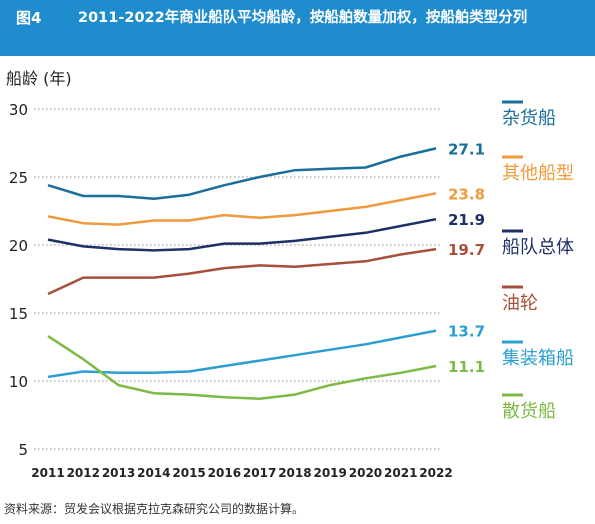 The image size is (595, 524). Describe the element at coordinates (29, 18) in the screenshot. I see `figure-number: 图4` at that location.